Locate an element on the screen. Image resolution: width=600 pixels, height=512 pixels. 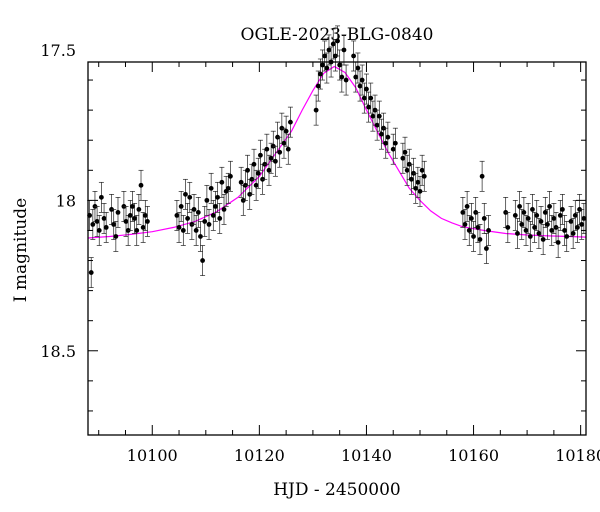
y-tick-label: 18.5 is located at coordinates (58, 351).